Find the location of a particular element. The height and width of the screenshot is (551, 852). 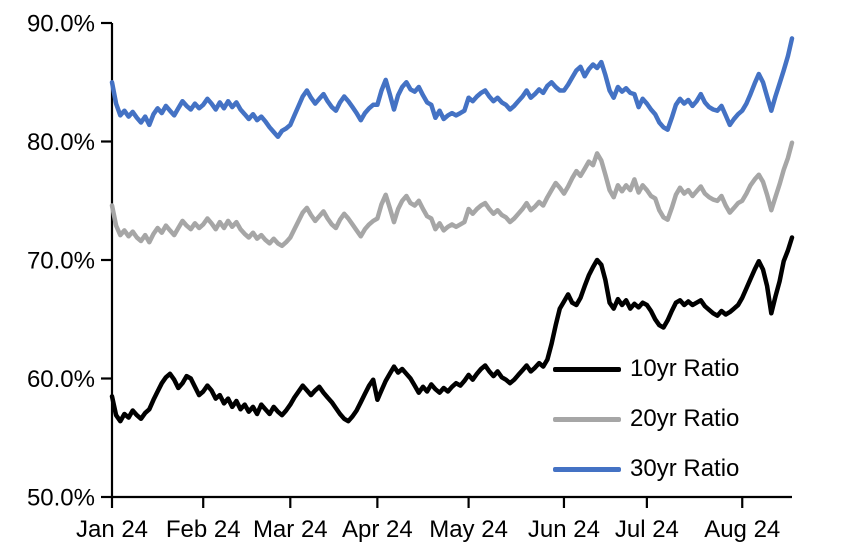

svg-text: 60.0% is located at coordinates (61, 379).